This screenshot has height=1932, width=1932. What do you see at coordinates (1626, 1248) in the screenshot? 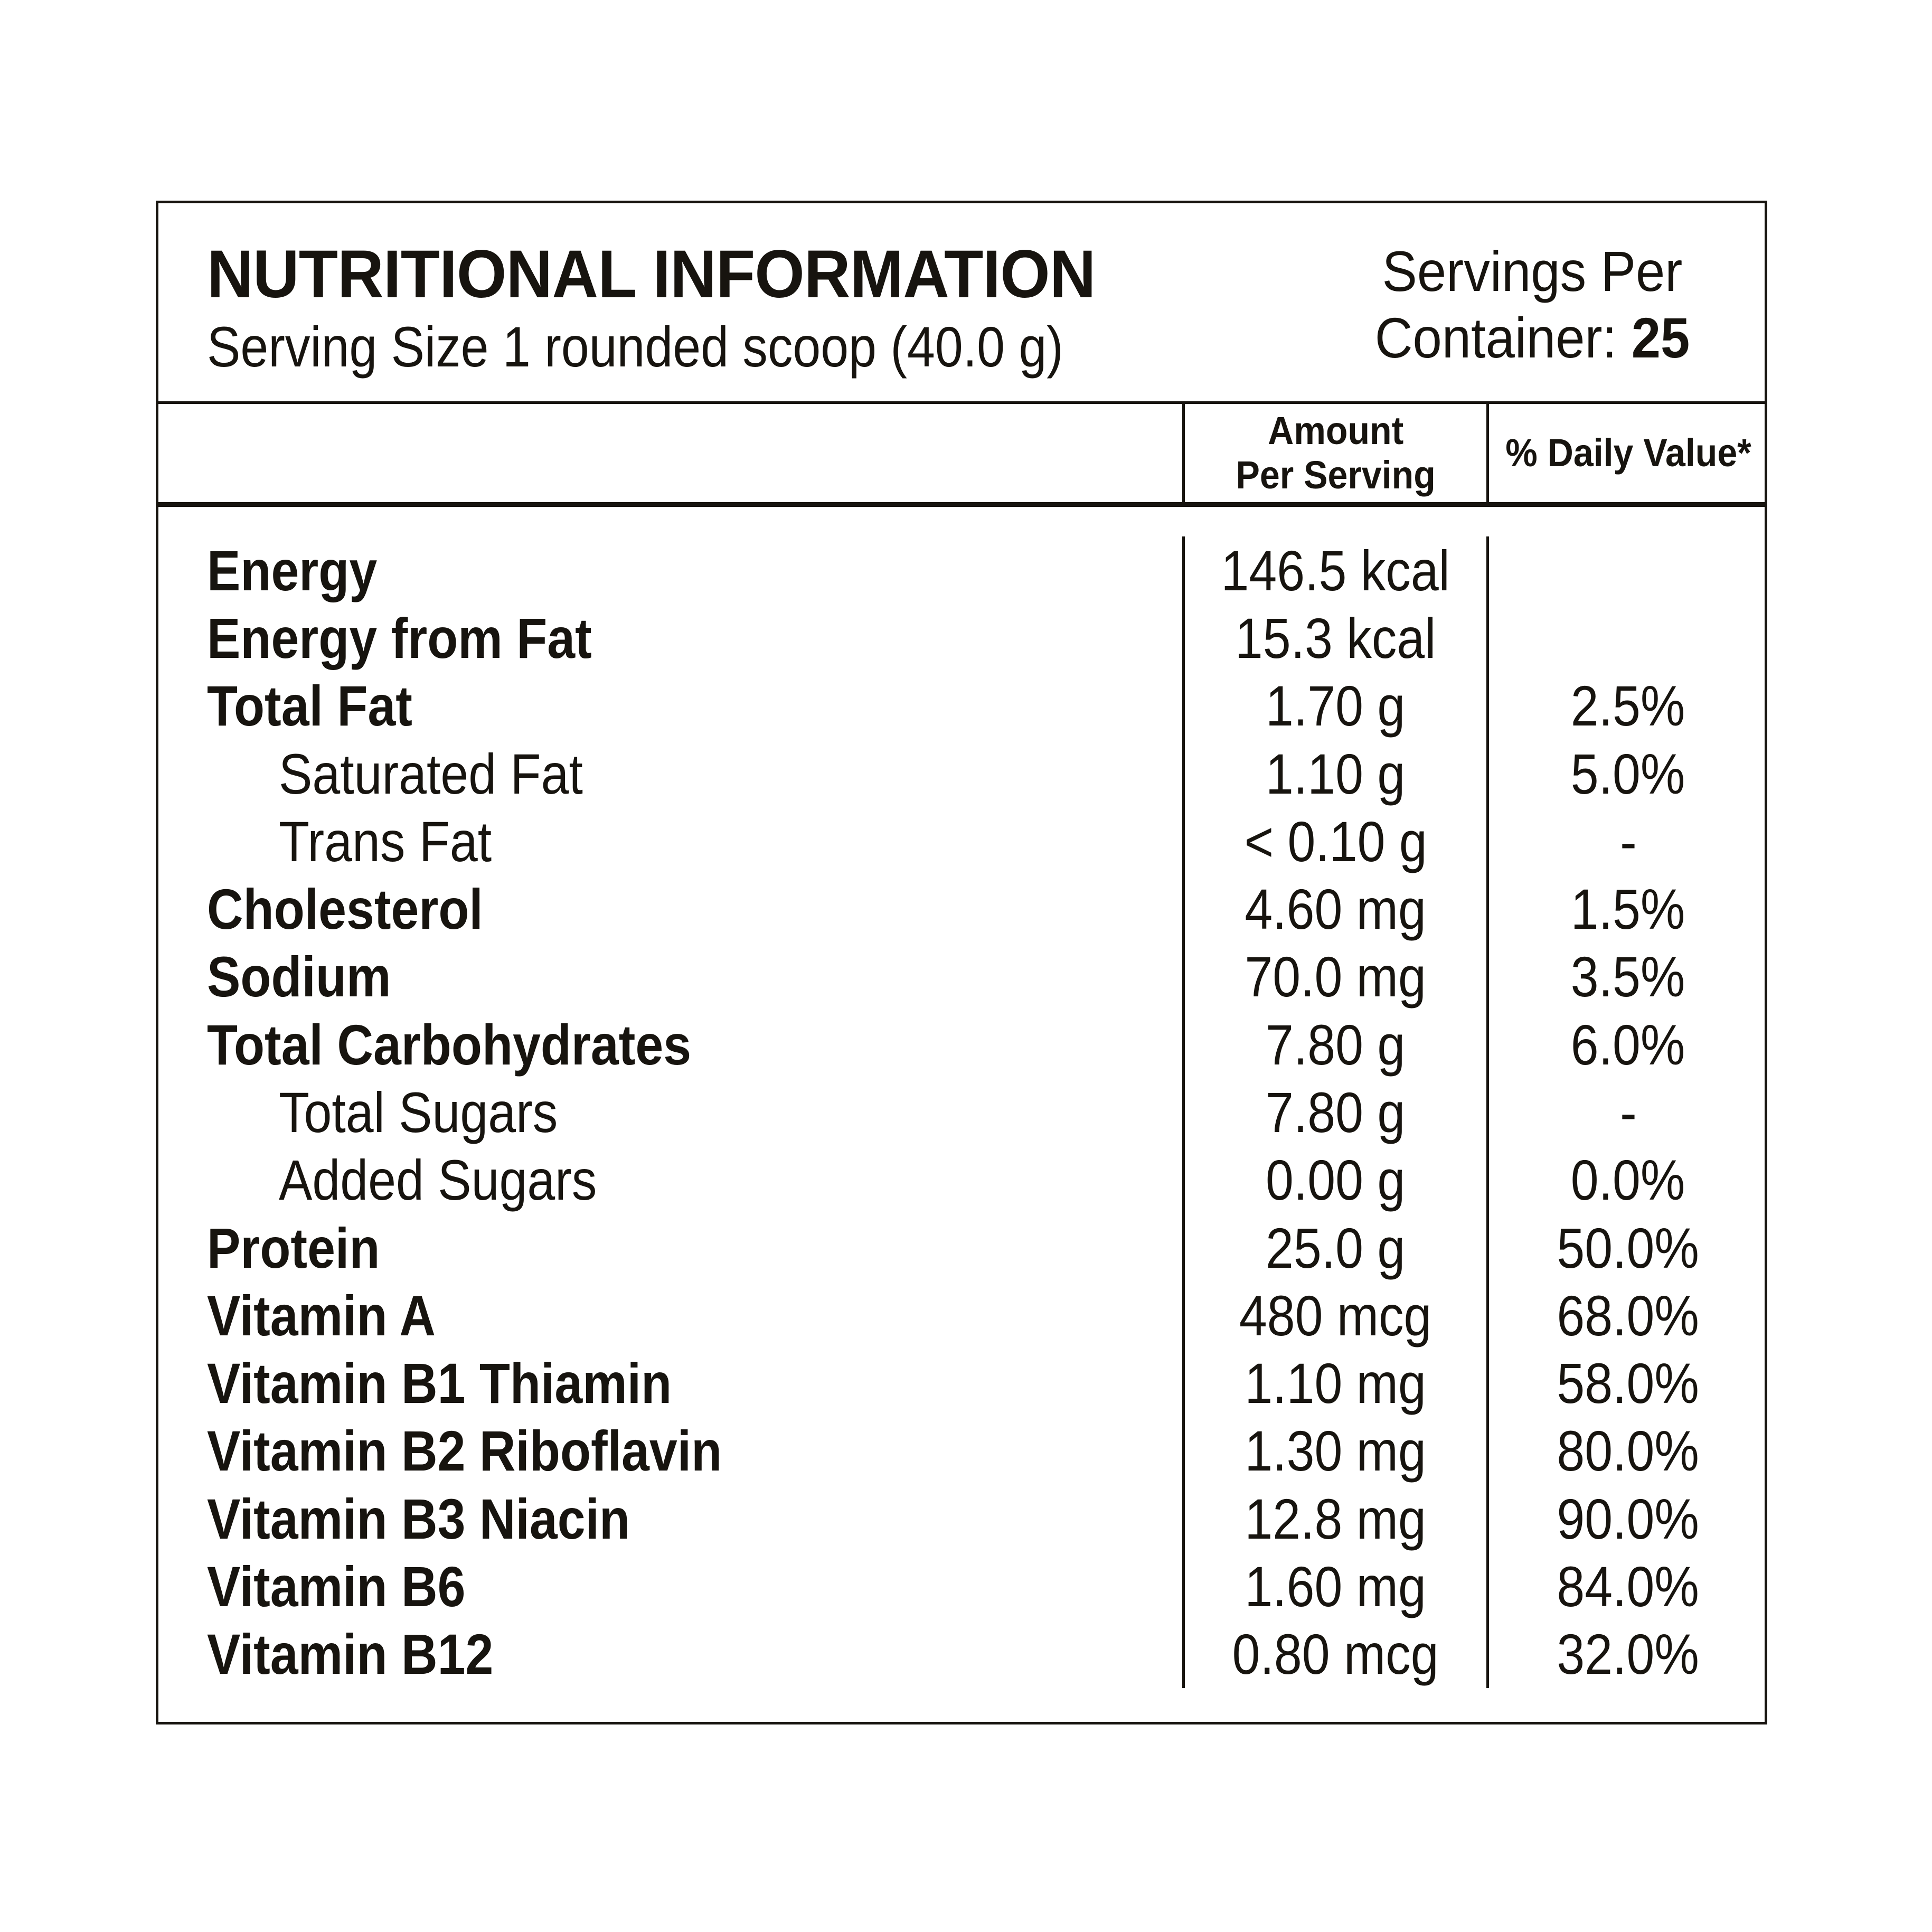
I see `daily-value-cell: 50.0%` at bounding box center [1626, 1248].